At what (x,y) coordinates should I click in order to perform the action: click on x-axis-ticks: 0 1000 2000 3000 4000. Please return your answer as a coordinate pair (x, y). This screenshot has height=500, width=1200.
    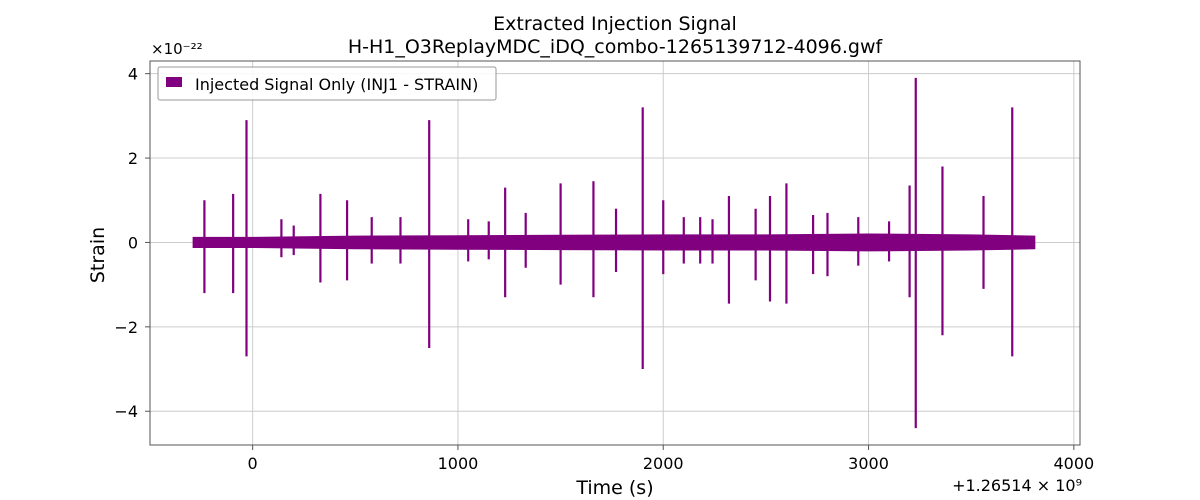
    Looking at the image, I should click on (671, 459).